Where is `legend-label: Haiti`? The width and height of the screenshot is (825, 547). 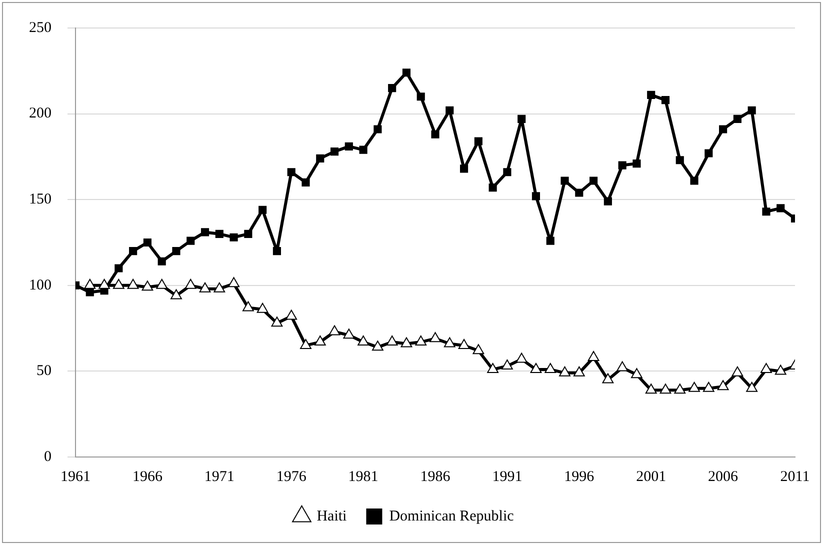 legend-label: Haiti is located at coordinates (331, 516).